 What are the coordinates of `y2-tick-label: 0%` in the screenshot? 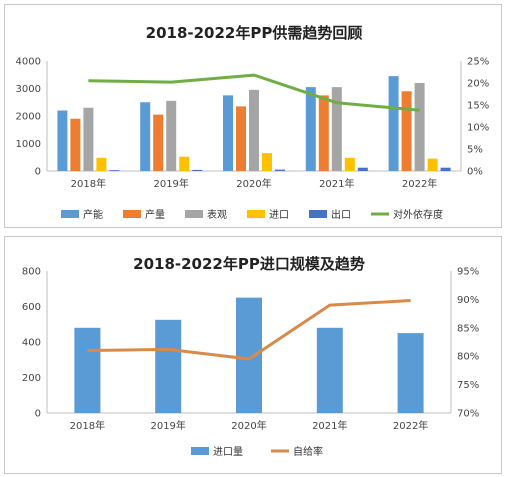 It's located at (475, 172).